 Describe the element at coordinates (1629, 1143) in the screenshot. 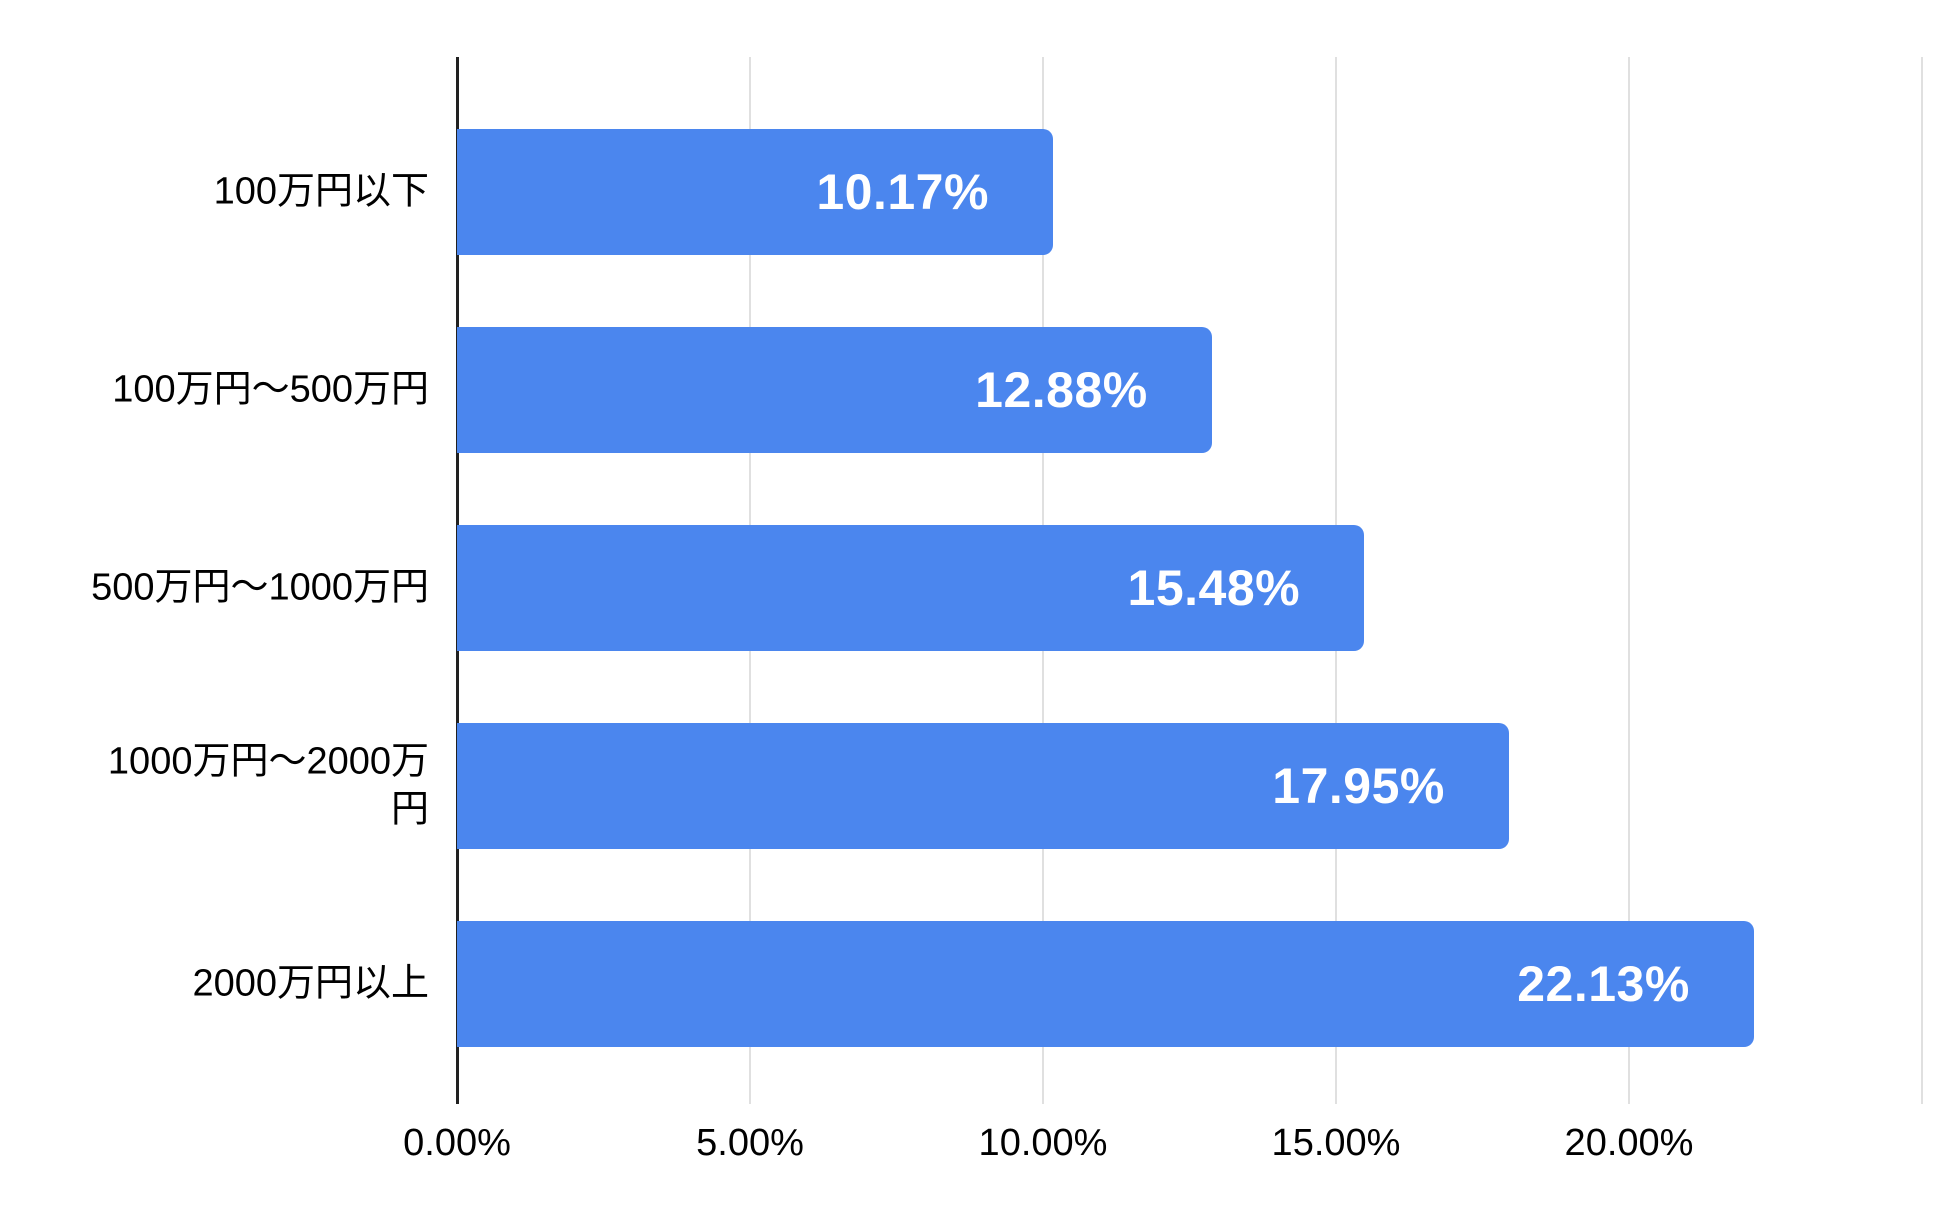

I see `x-axis-tick-label: 20.00%` at that location.